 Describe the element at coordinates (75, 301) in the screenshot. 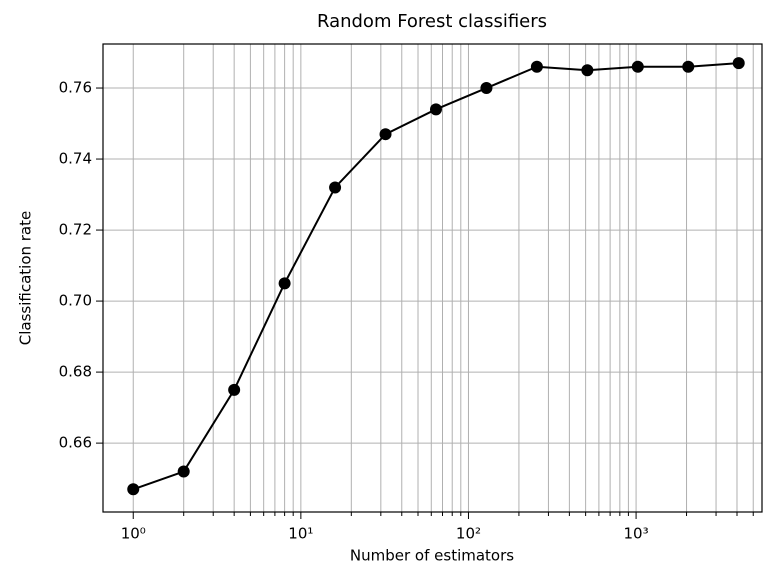

I see `y-tick-label: 0.70` at that location.